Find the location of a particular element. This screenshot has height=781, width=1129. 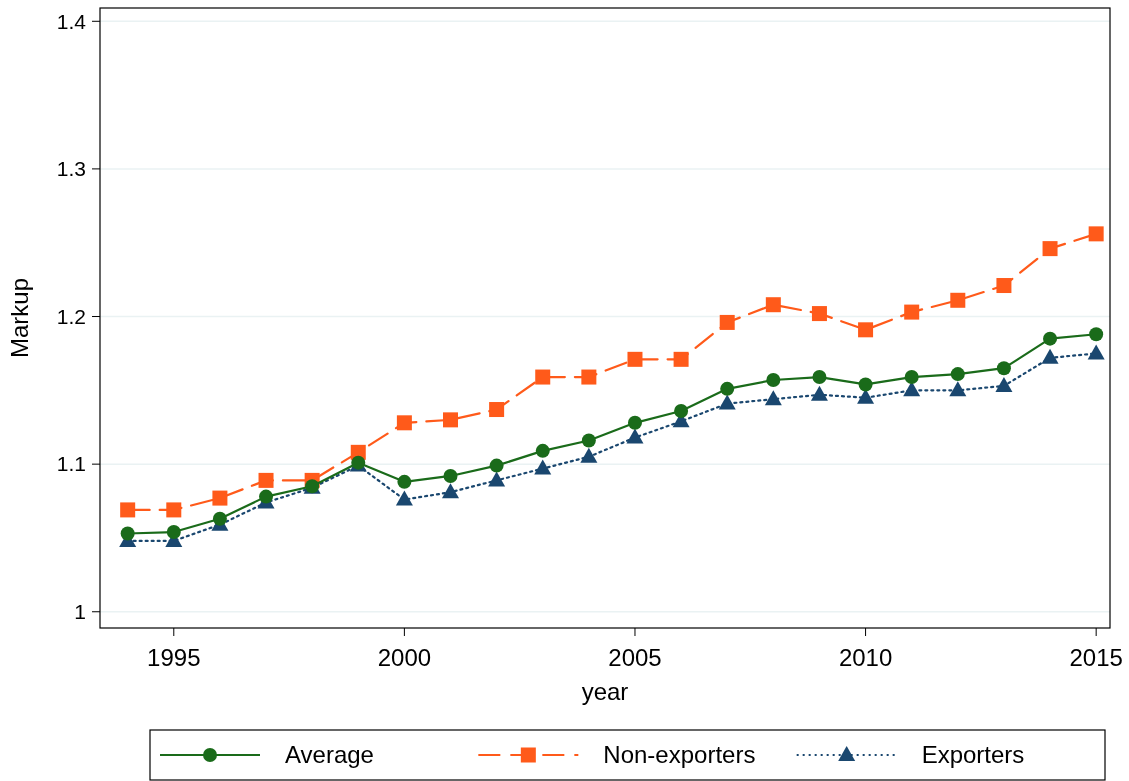

y-tick-label: 1 is located at coordinates (80, 612).